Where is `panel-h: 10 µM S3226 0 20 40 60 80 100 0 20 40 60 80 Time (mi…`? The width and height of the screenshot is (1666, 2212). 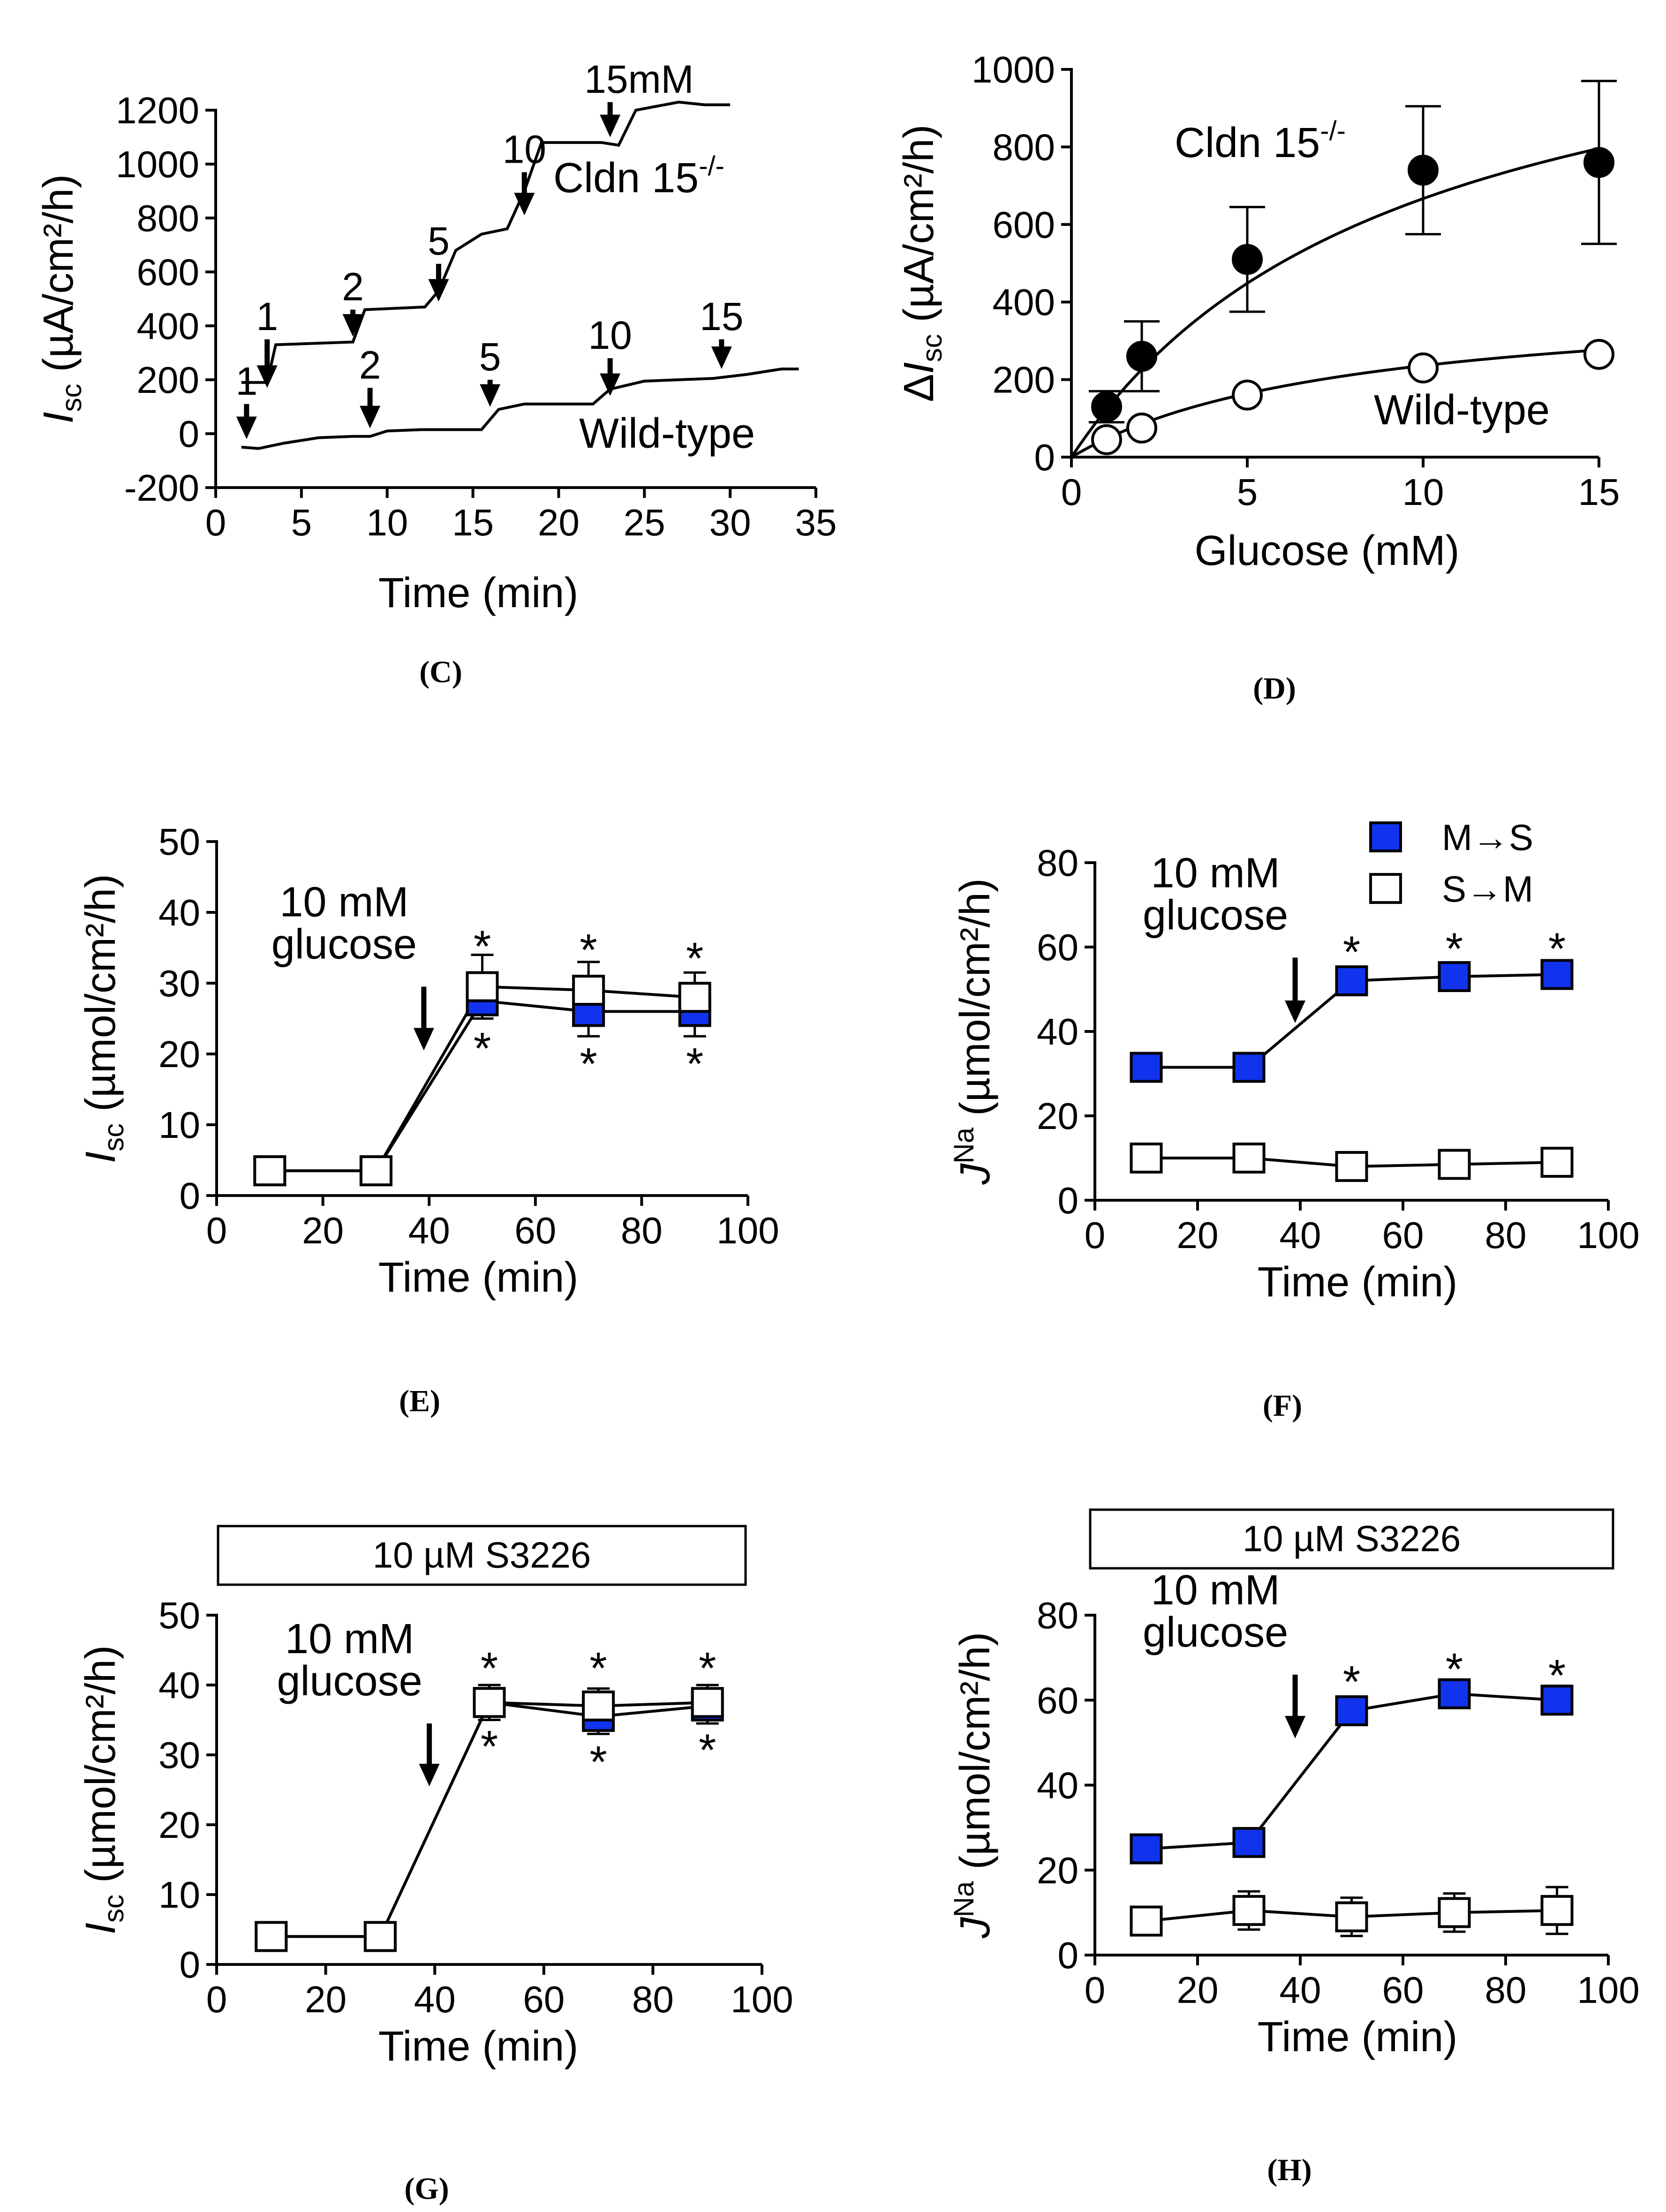
panel-h: 10 µM S3226 0 20 40 60 80 100 0 20 40 60 80 Time (mi… is located at coordinates (1294, 1847).